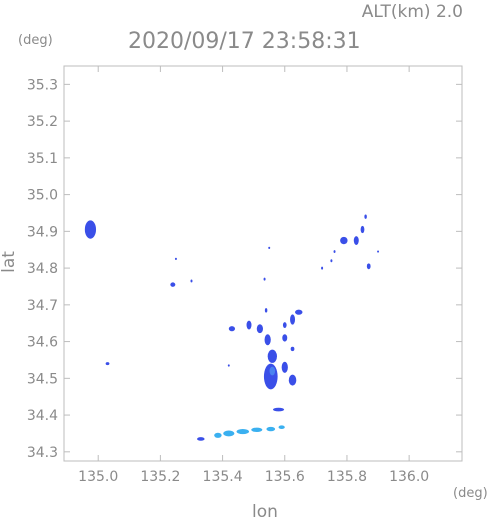 This screenshot has width=491, height=521. What do you see at coordinates (160, 477) in the screenshot?
I see `x-tick-label: 135.2` at bounding box center [160, 477].